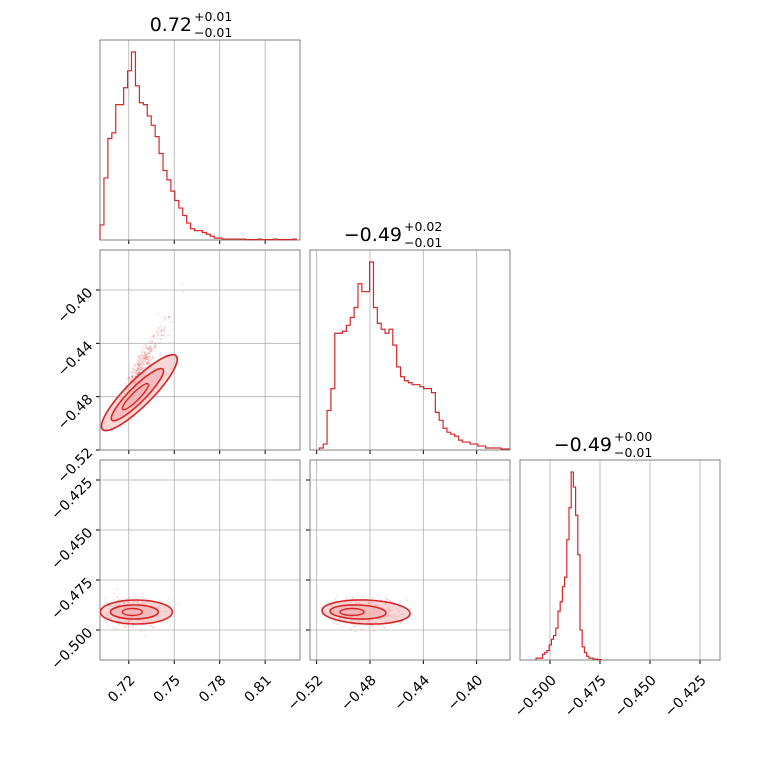 This screenshot has height=760, width=760. What do you see at coordinates (212, 688) in the screenshot?
I see `x-tick-label: 0.78` at bounding box center [212, 688].